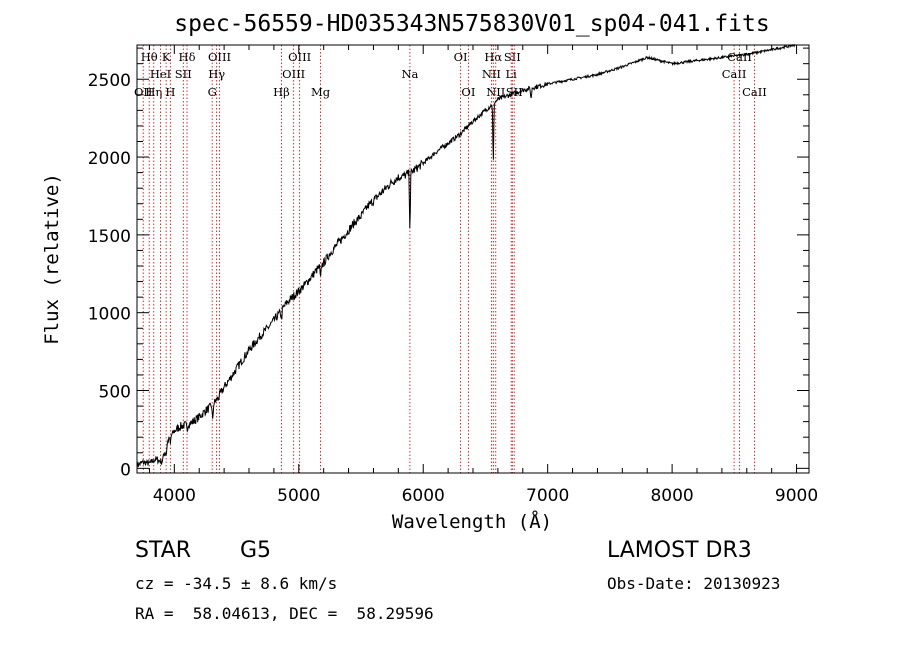 This screenshot has width=900, height=649. Describe the element at coordinates (796, 496) in the screenshot. I see `x-tick-label: 9000` at that location.